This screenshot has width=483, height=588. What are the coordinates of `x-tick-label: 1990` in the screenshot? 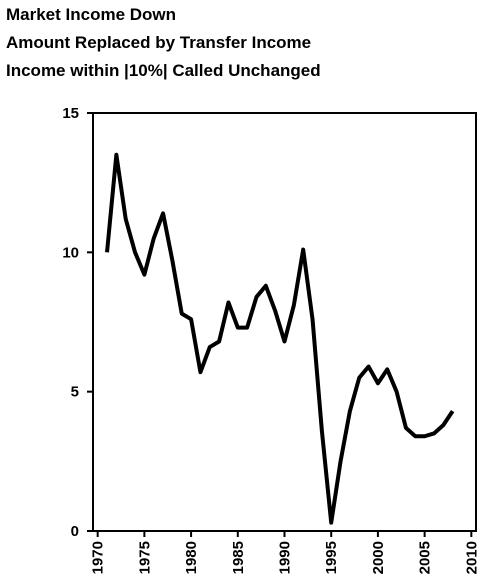 It's located at (285, 557).